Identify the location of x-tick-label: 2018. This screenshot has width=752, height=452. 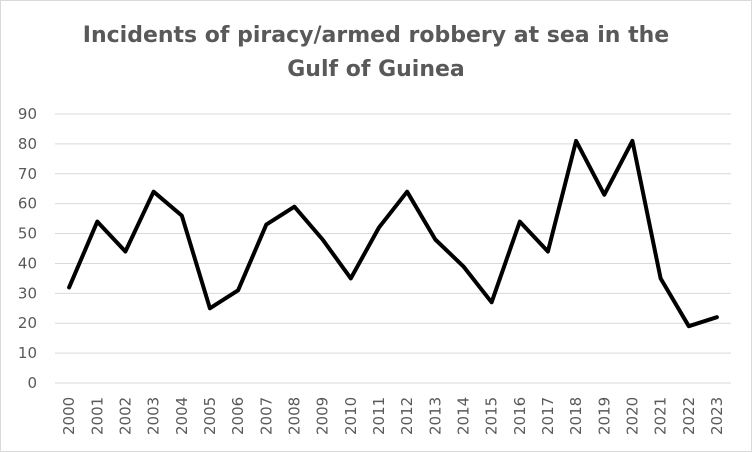
(576, 416).